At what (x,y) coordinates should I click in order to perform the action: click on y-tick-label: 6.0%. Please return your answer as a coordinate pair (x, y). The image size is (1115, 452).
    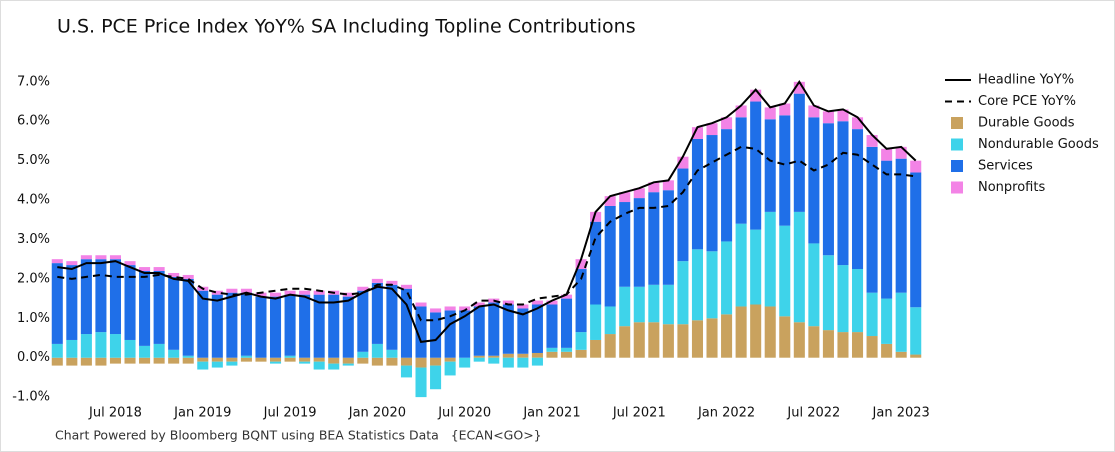
    Looking at the image, I should click on (33, 121).